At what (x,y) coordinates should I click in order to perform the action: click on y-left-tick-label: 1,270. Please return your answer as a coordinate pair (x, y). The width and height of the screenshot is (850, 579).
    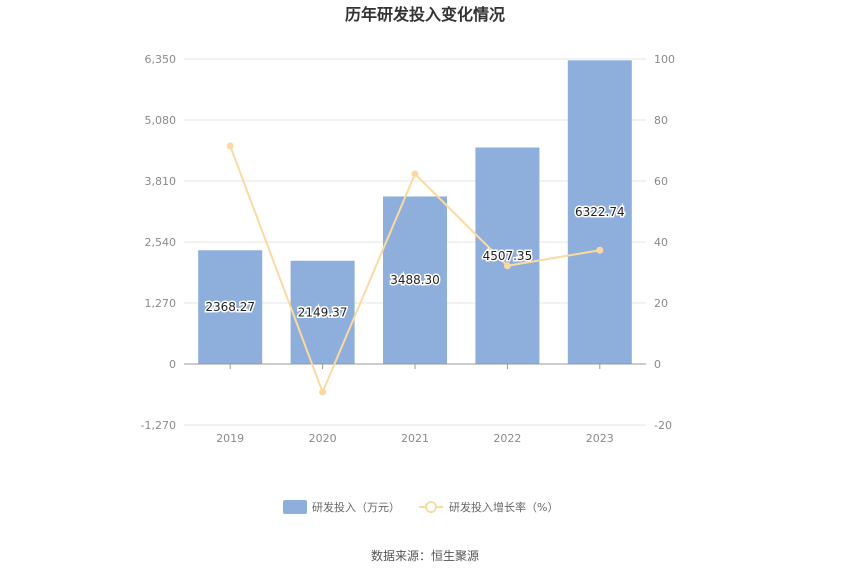
    Looking at the image, I should click on (161, 303).